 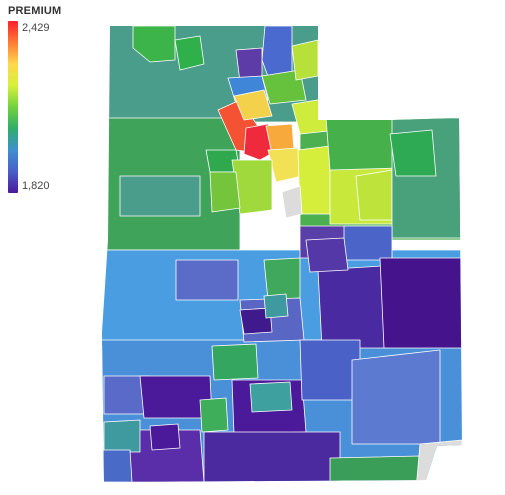 I want to click on region-sanpete-green, so click(x=282, y=279).